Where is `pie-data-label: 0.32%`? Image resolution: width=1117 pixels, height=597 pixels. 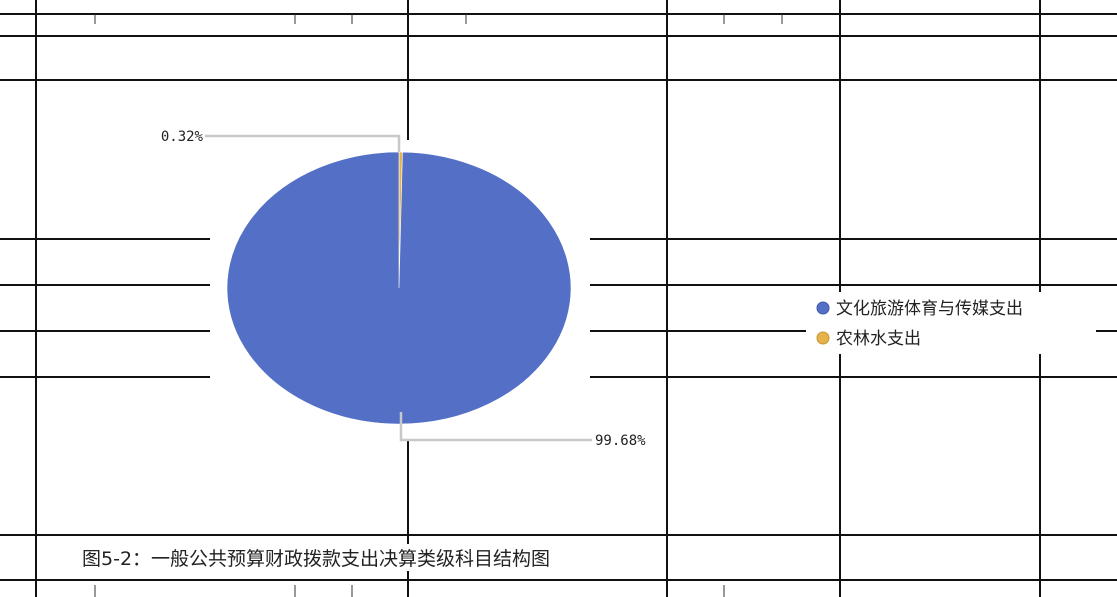
pie-data-label: 0.32% is located at coordinates (182, 137).